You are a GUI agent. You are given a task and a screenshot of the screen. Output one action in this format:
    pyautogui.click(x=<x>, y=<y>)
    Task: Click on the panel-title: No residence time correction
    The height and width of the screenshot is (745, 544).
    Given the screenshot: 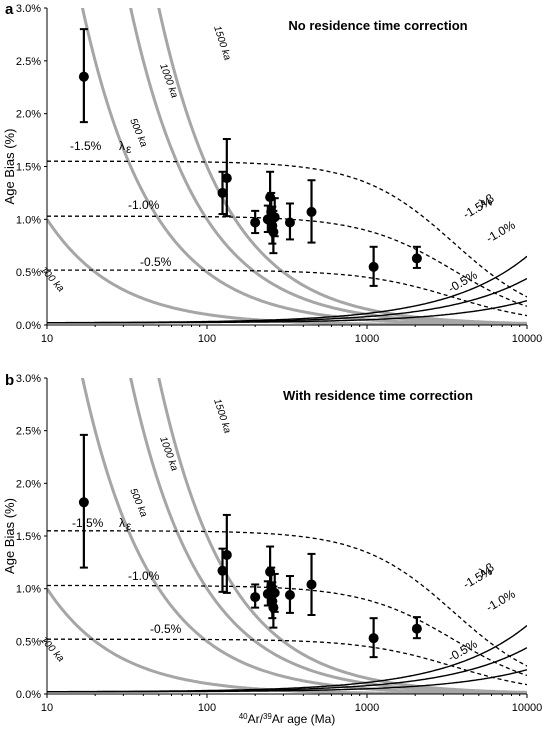 What is the action you would take?
    pyautogui.click(x=377, y=25)
    